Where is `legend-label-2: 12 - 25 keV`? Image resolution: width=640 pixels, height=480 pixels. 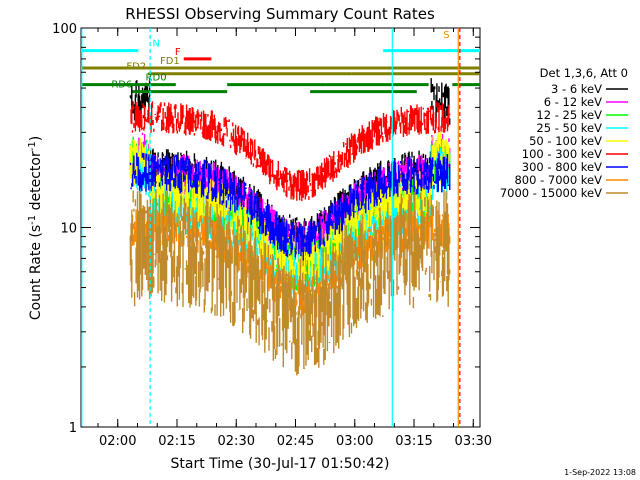
legend-label-2: 12 - 25 keV is located at coordinates (569, 115).